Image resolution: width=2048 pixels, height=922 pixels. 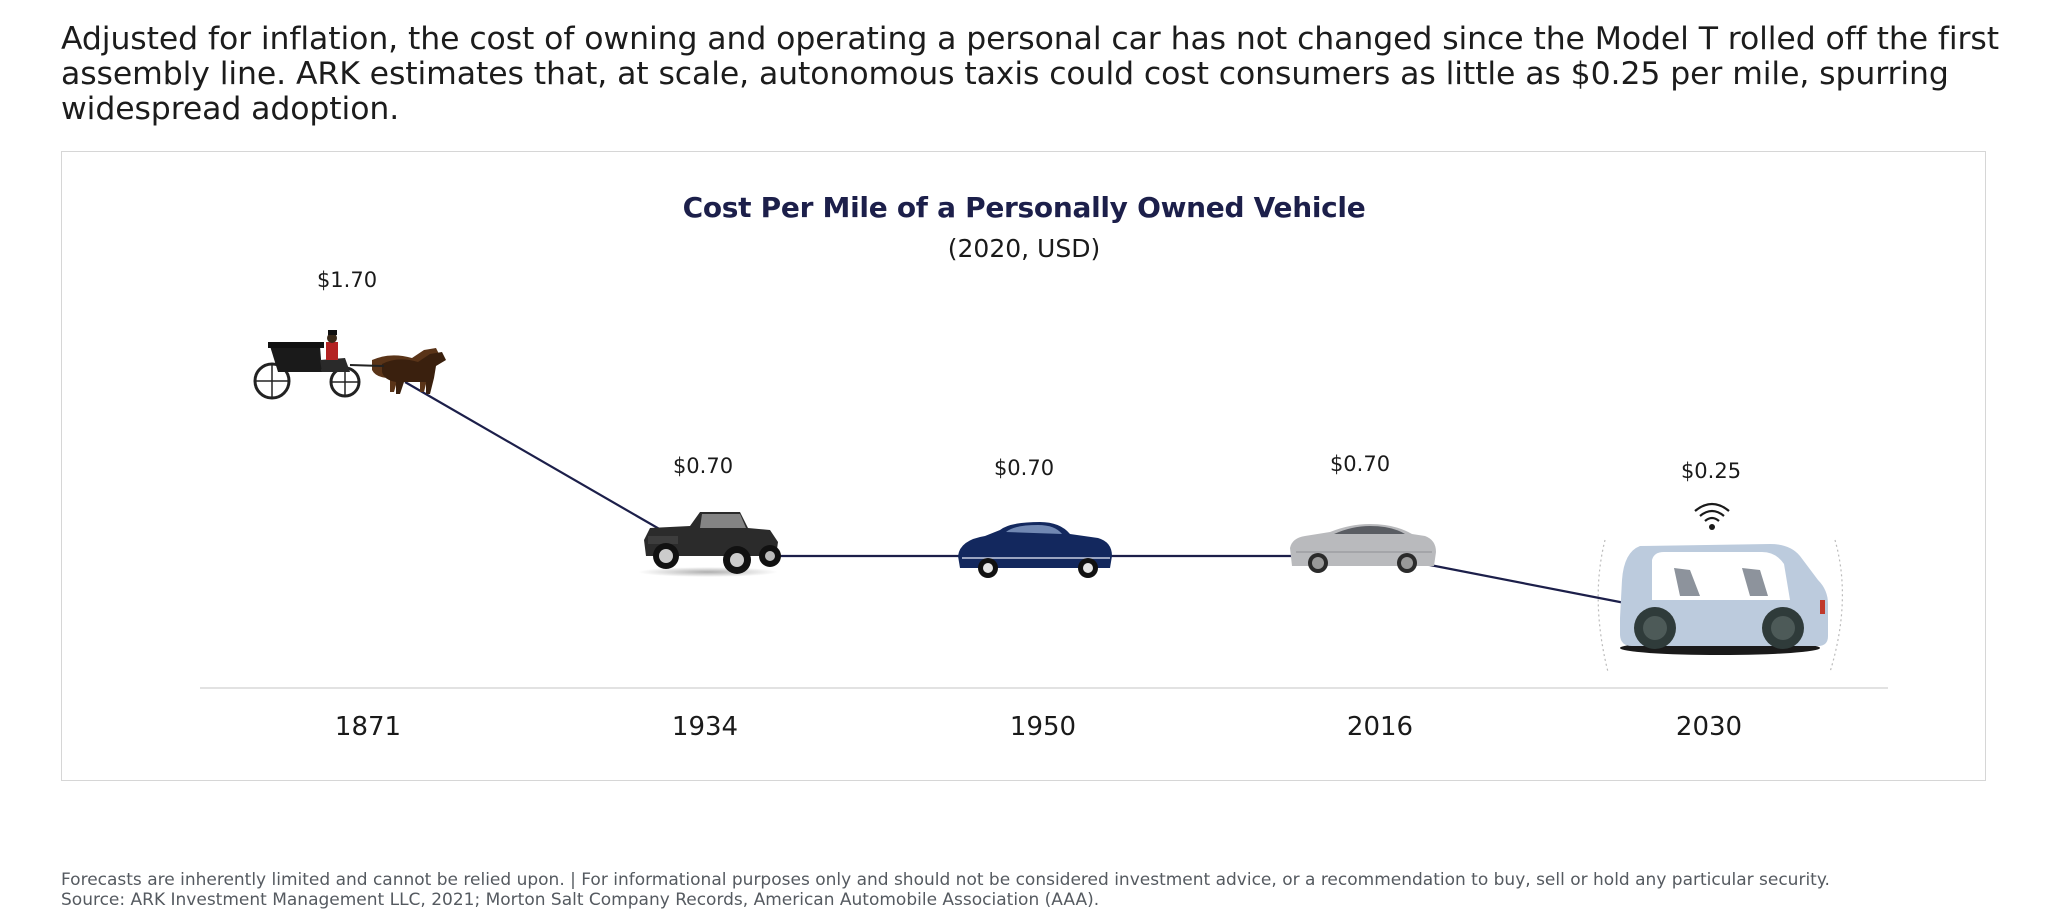 What do you see at coordinates (709, 544) in the screenshot?
I see `model-t-car-icon` at bounding box center [709, 544].